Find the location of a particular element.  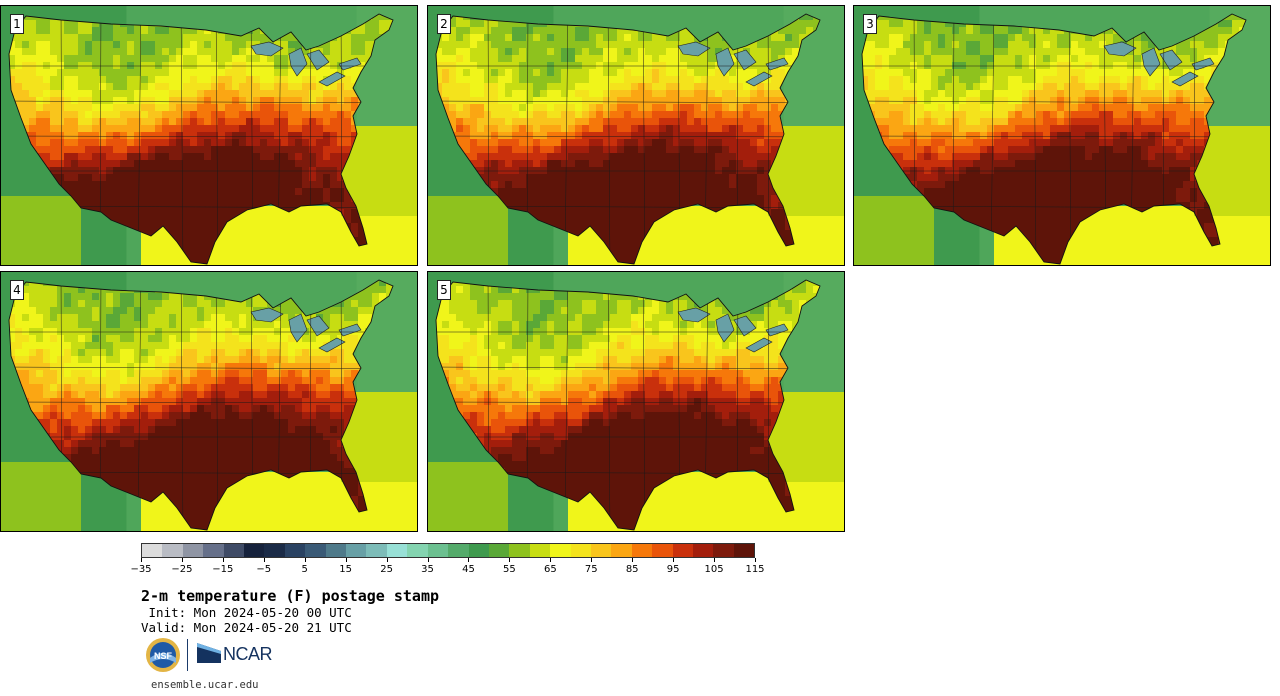

map-panel-5: 5 is located at coordinates (636, 401).